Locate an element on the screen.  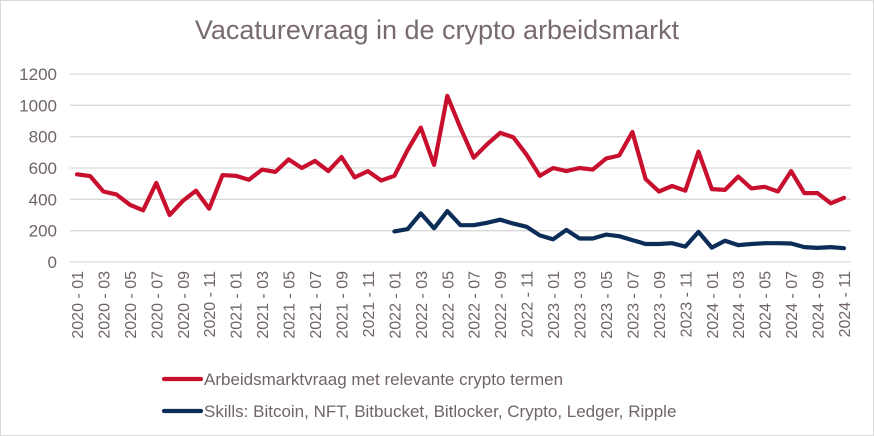
x-tick-label: 2024 - 03 is located at coordinates (739, 305).